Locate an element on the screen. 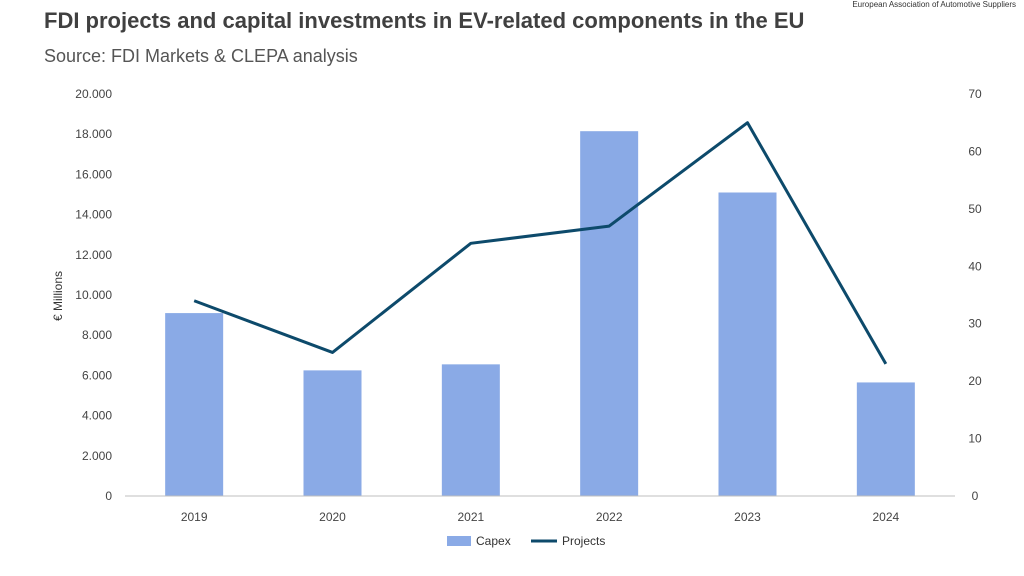 This screenshot has width=1024, height=576. y-tick-label: 4.000 is located at coordinates (97, 416).